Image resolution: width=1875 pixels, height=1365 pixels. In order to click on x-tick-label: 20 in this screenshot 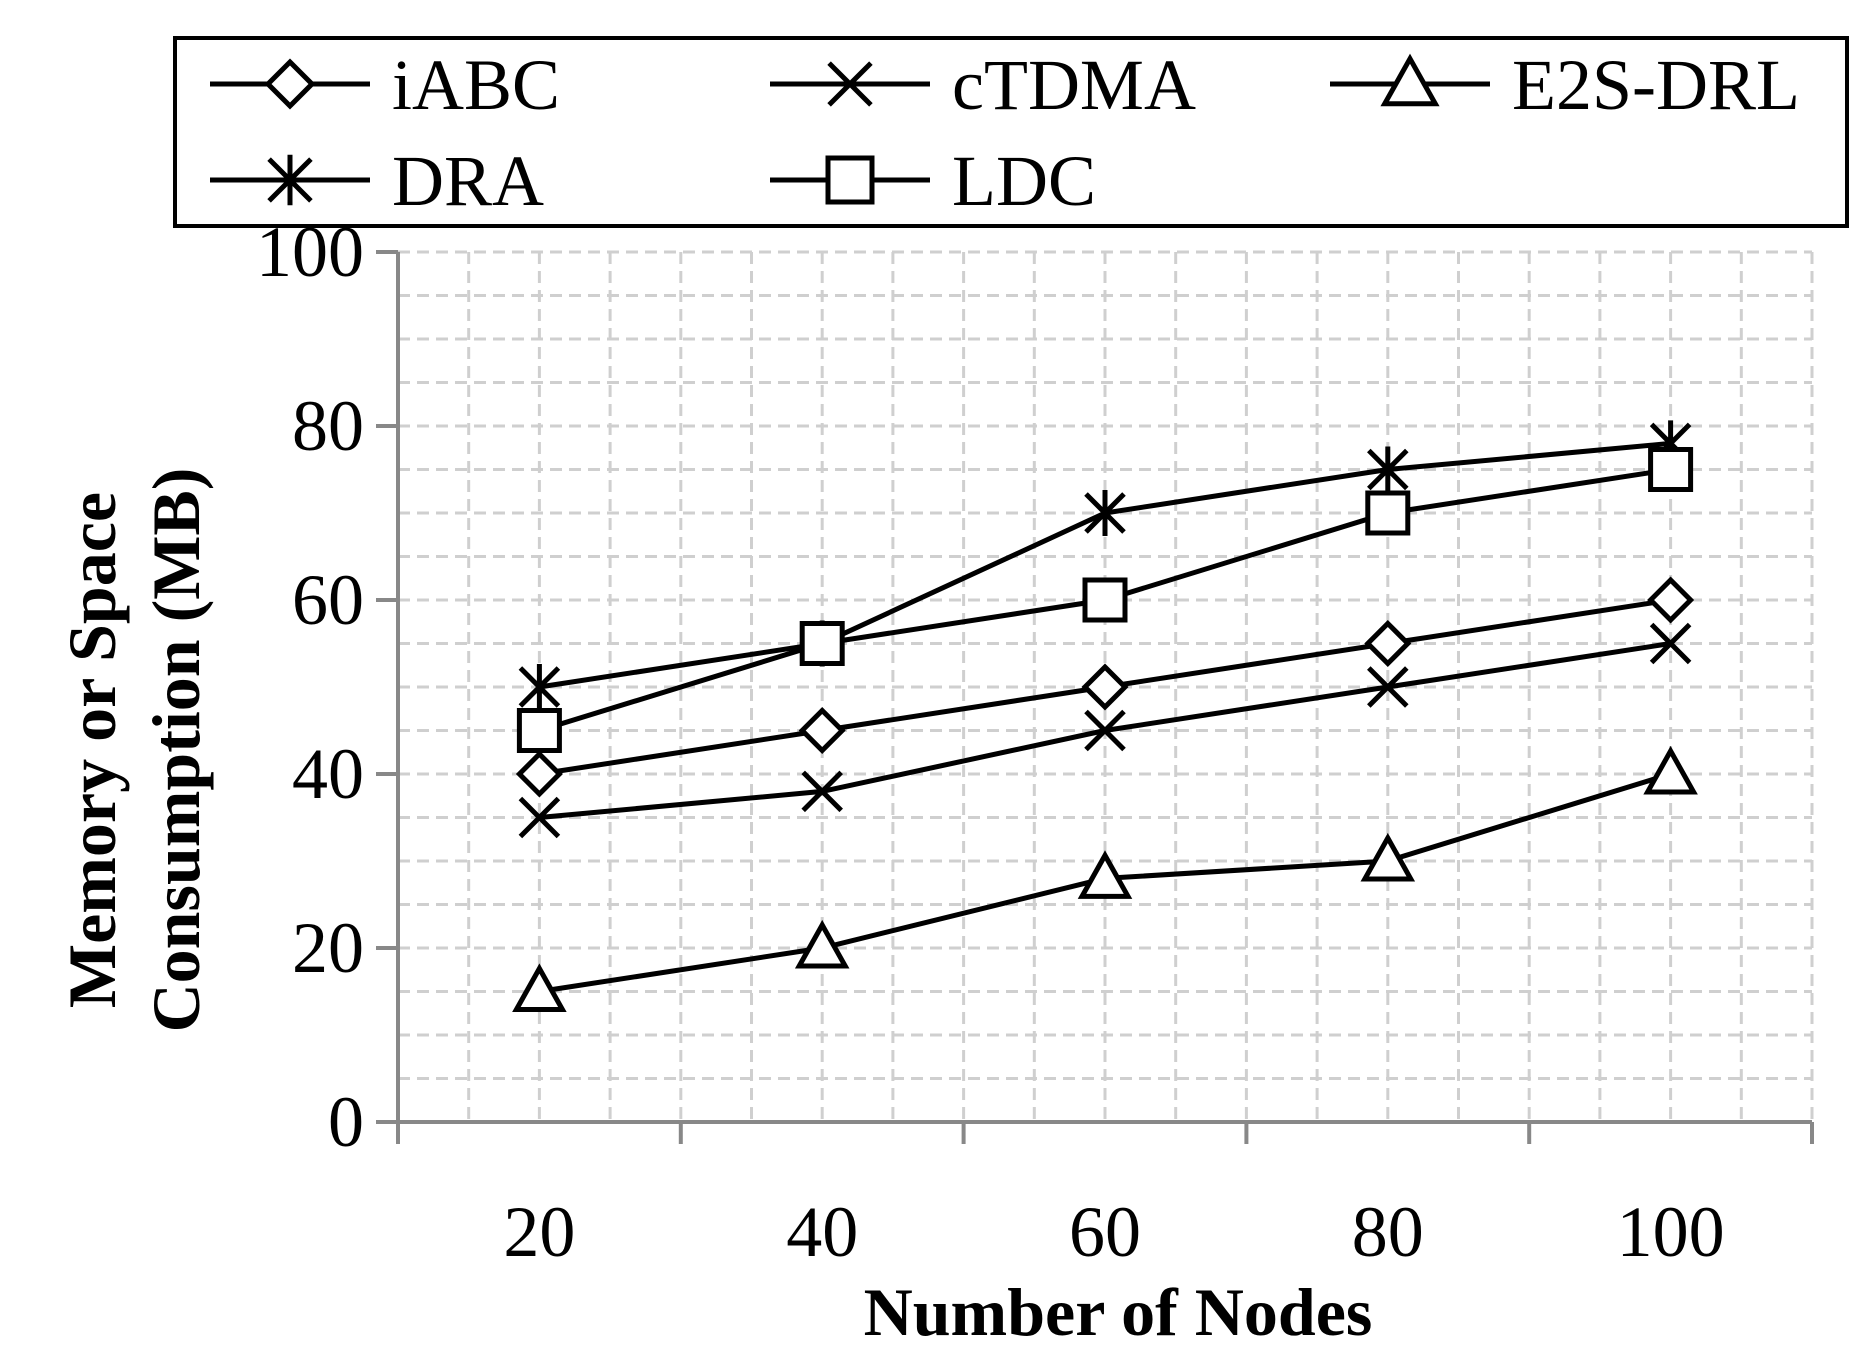, I will do `click(539, 1232)`.